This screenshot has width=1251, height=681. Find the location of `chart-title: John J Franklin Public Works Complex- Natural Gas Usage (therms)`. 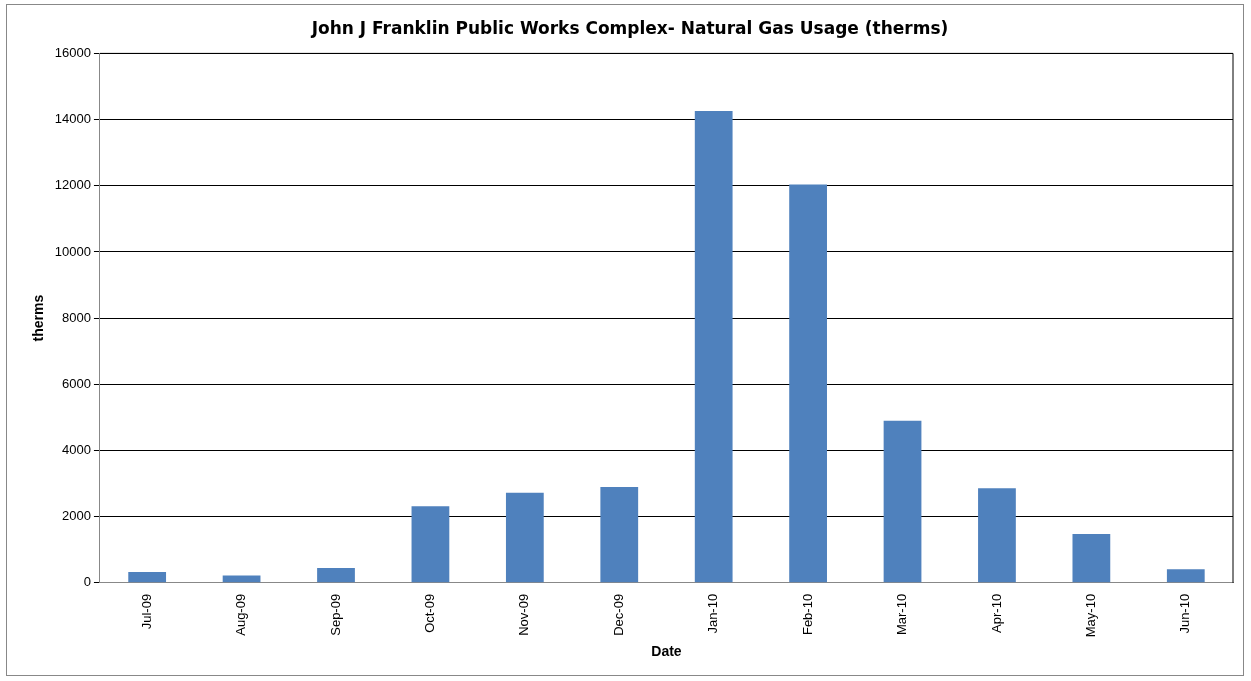

chart-title: John J Franklin Public Works Complex- Natural Gas Usage (therms) is located at coordinates (629, 27).